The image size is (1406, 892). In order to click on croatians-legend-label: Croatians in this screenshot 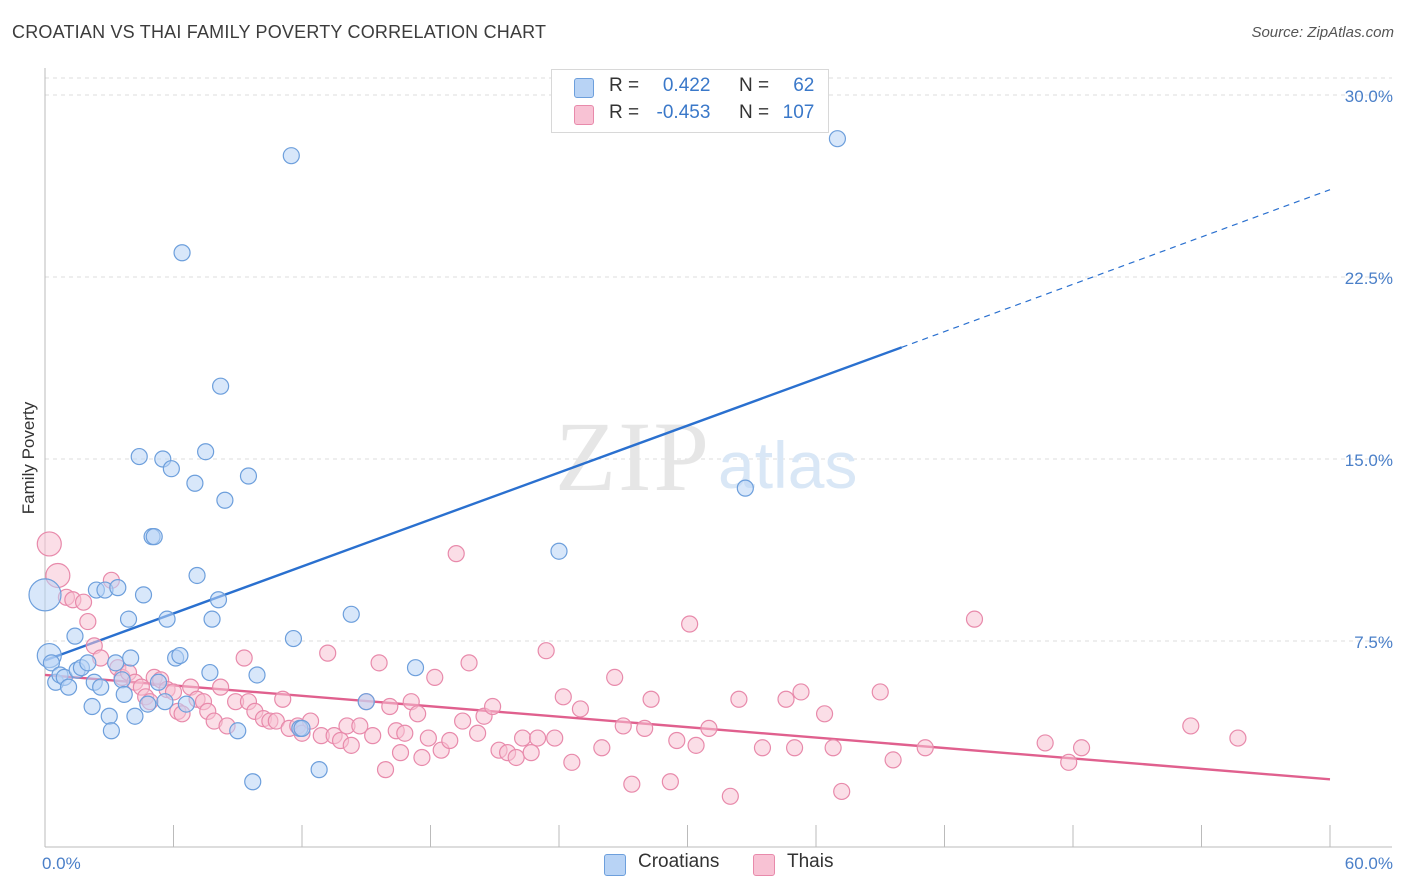, I will do `click(679, 861)`.